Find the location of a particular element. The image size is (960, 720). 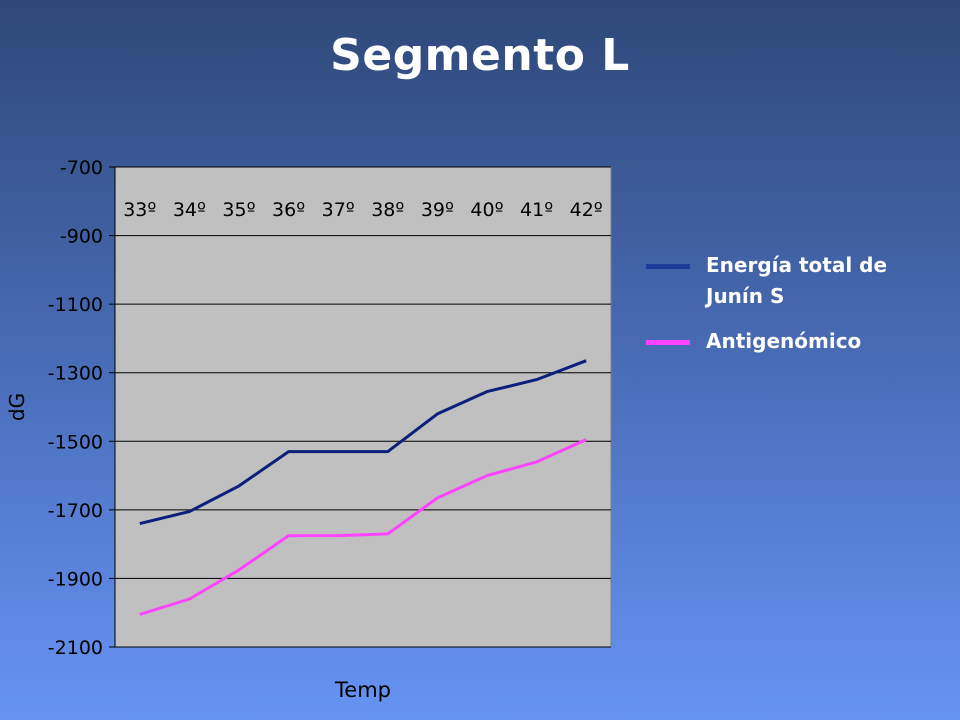

legend-item-antigenomico: Antigenómico is located at coordinates (796, 341).